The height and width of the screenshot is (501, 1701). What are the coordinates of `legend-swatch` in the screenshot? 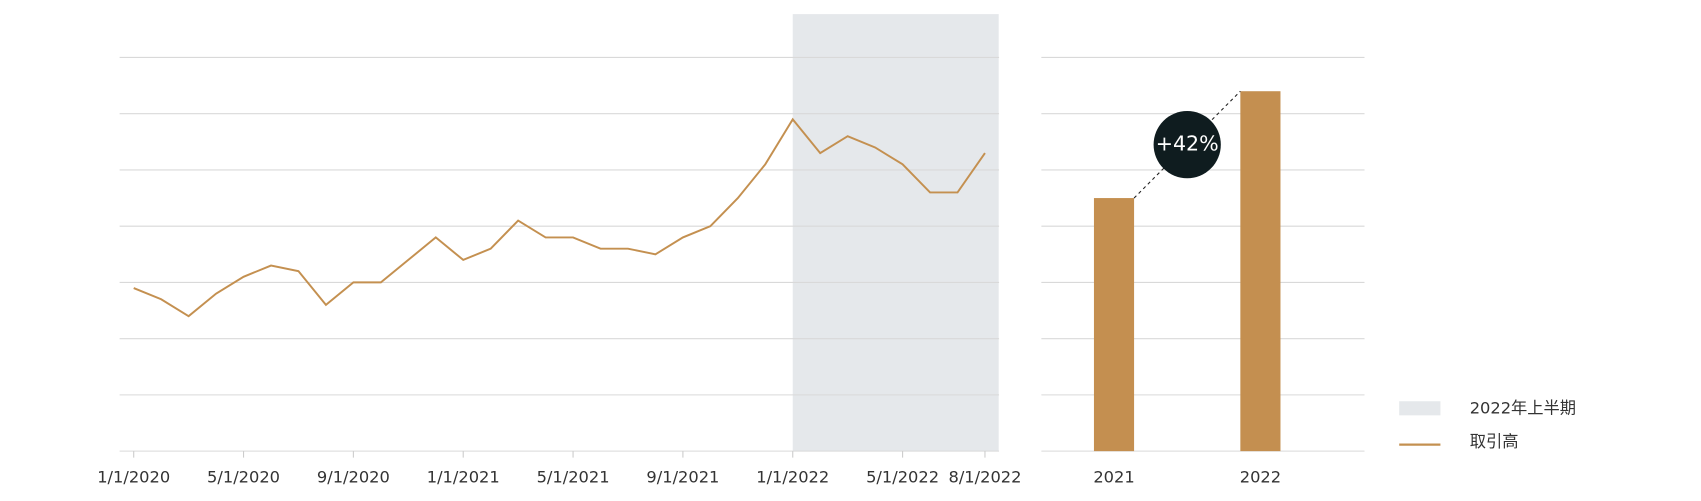 It's located at (1420, 408).